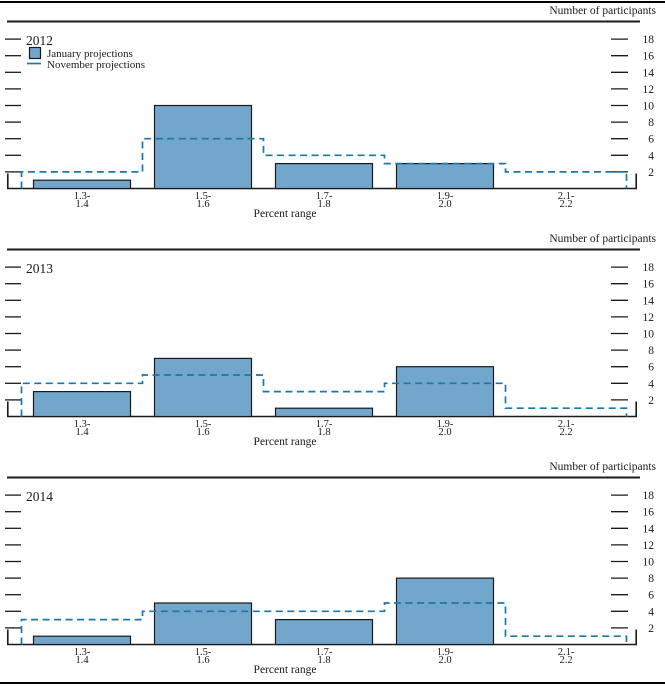 The height and width of the screenshot is (687, 665). I want to click on bottom-rule, so click(332, 683).